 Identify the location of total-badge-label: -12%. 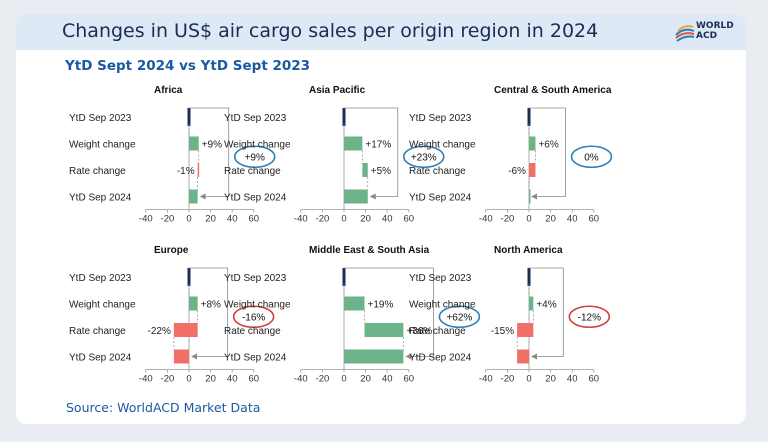
(589, 317).